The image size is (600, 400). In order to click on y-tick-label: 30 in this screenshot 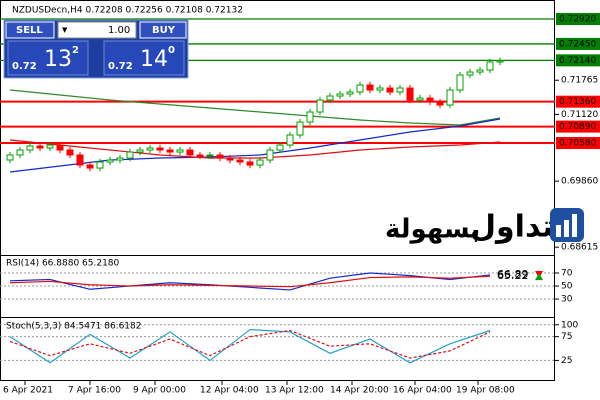, I will do `click(567, 300)`.